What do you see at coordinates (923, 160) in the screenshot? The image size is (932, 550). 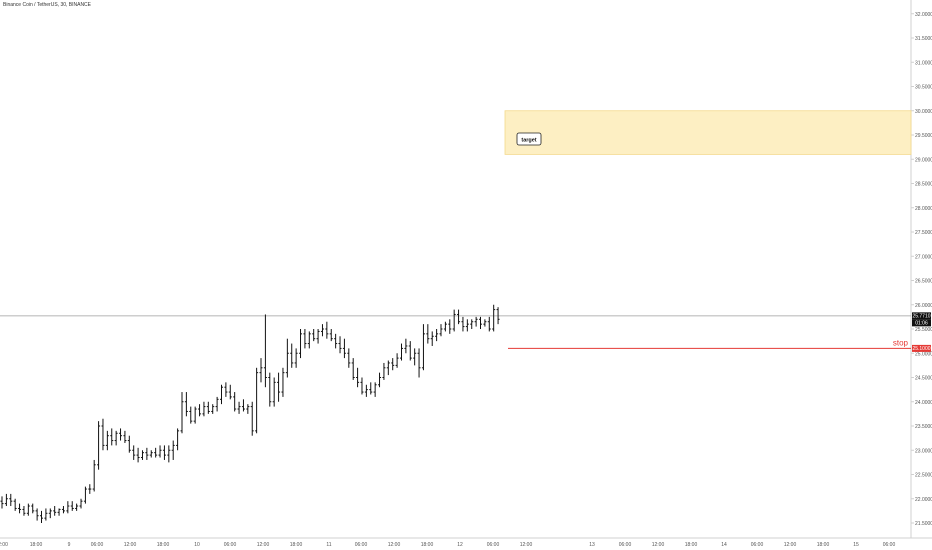 I see `y-tick-label: 29.0000` at bounding box center [923, 160].